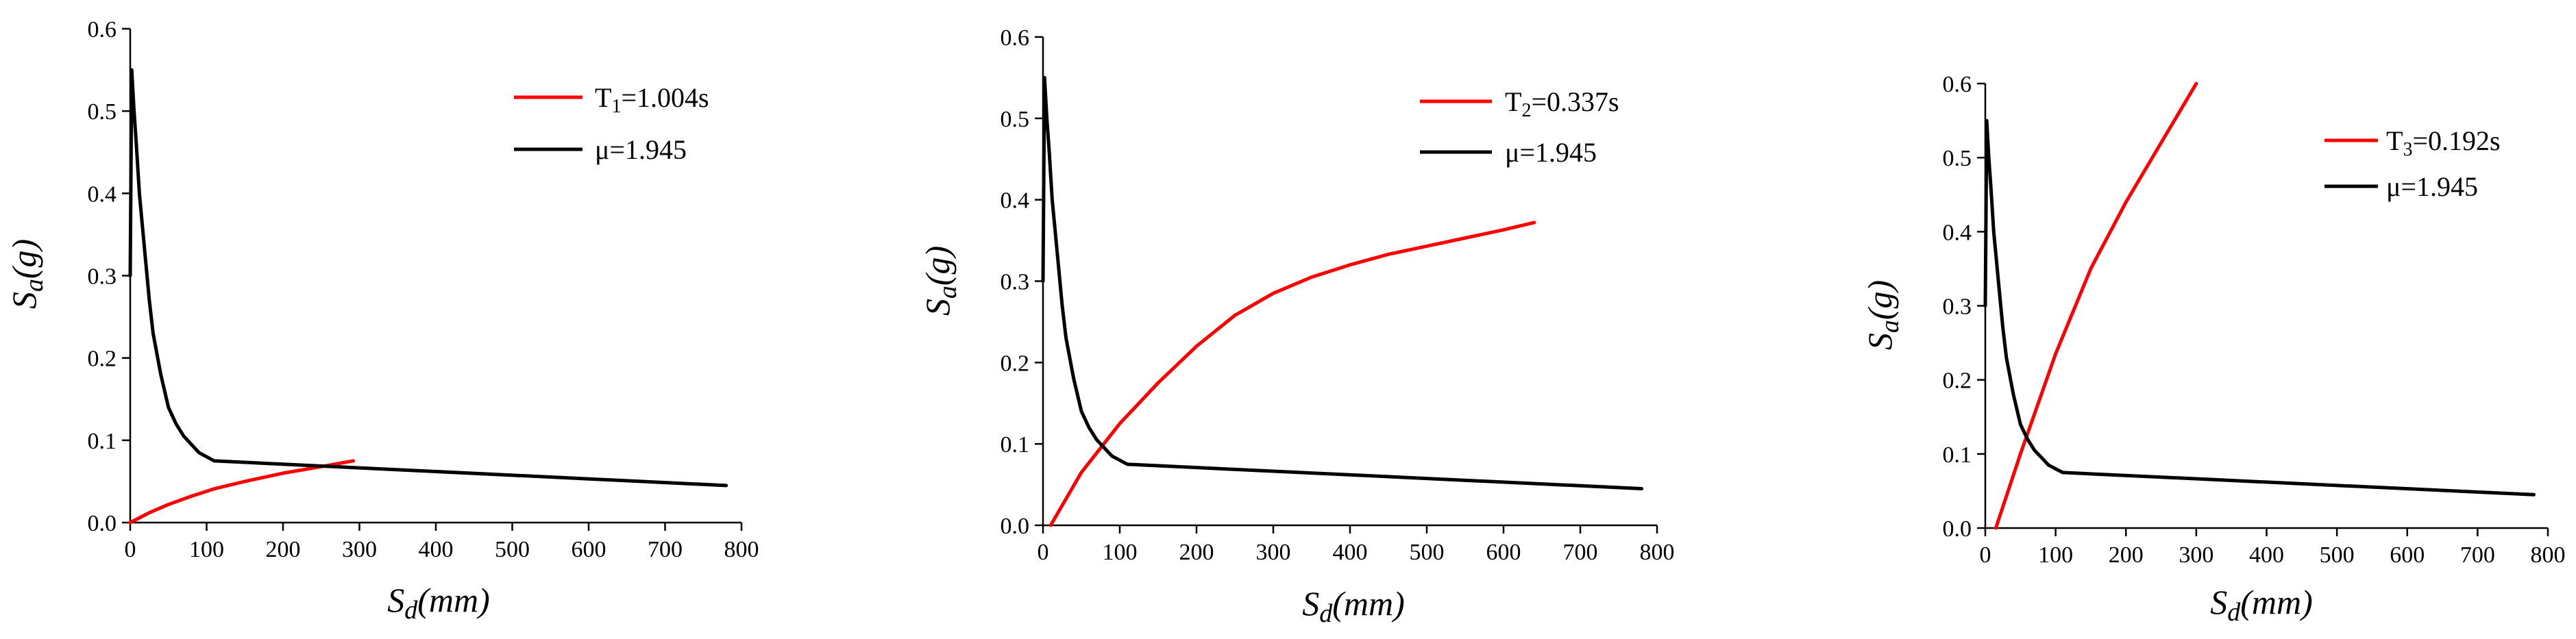 Image resolution: width=2576 pixels, height=639 pixels. What do you see at coordinates (2260, 307) in the screenshot?
I see `series-line-capacity` at bounding box center [2260, 307].